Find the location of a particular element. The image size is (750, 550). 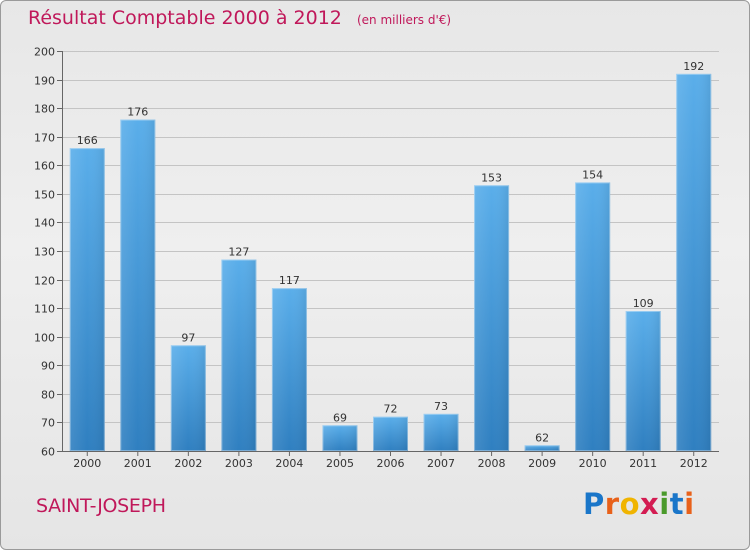

data-label-2007: 73 is located at coordinates (441, 406).